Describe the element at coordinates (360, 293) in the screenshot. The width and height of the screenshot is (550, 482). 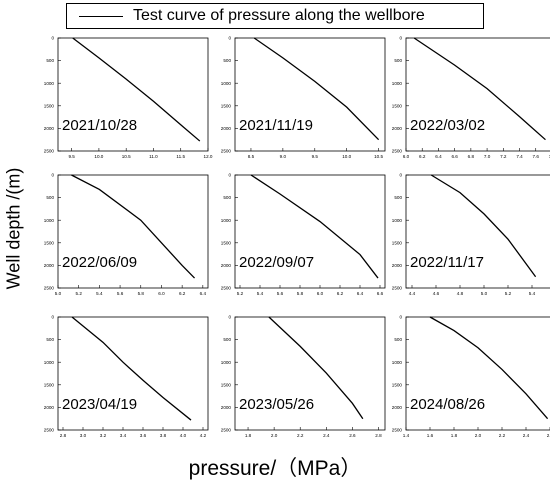
I see `x-tick-label: 6.4` at that location.